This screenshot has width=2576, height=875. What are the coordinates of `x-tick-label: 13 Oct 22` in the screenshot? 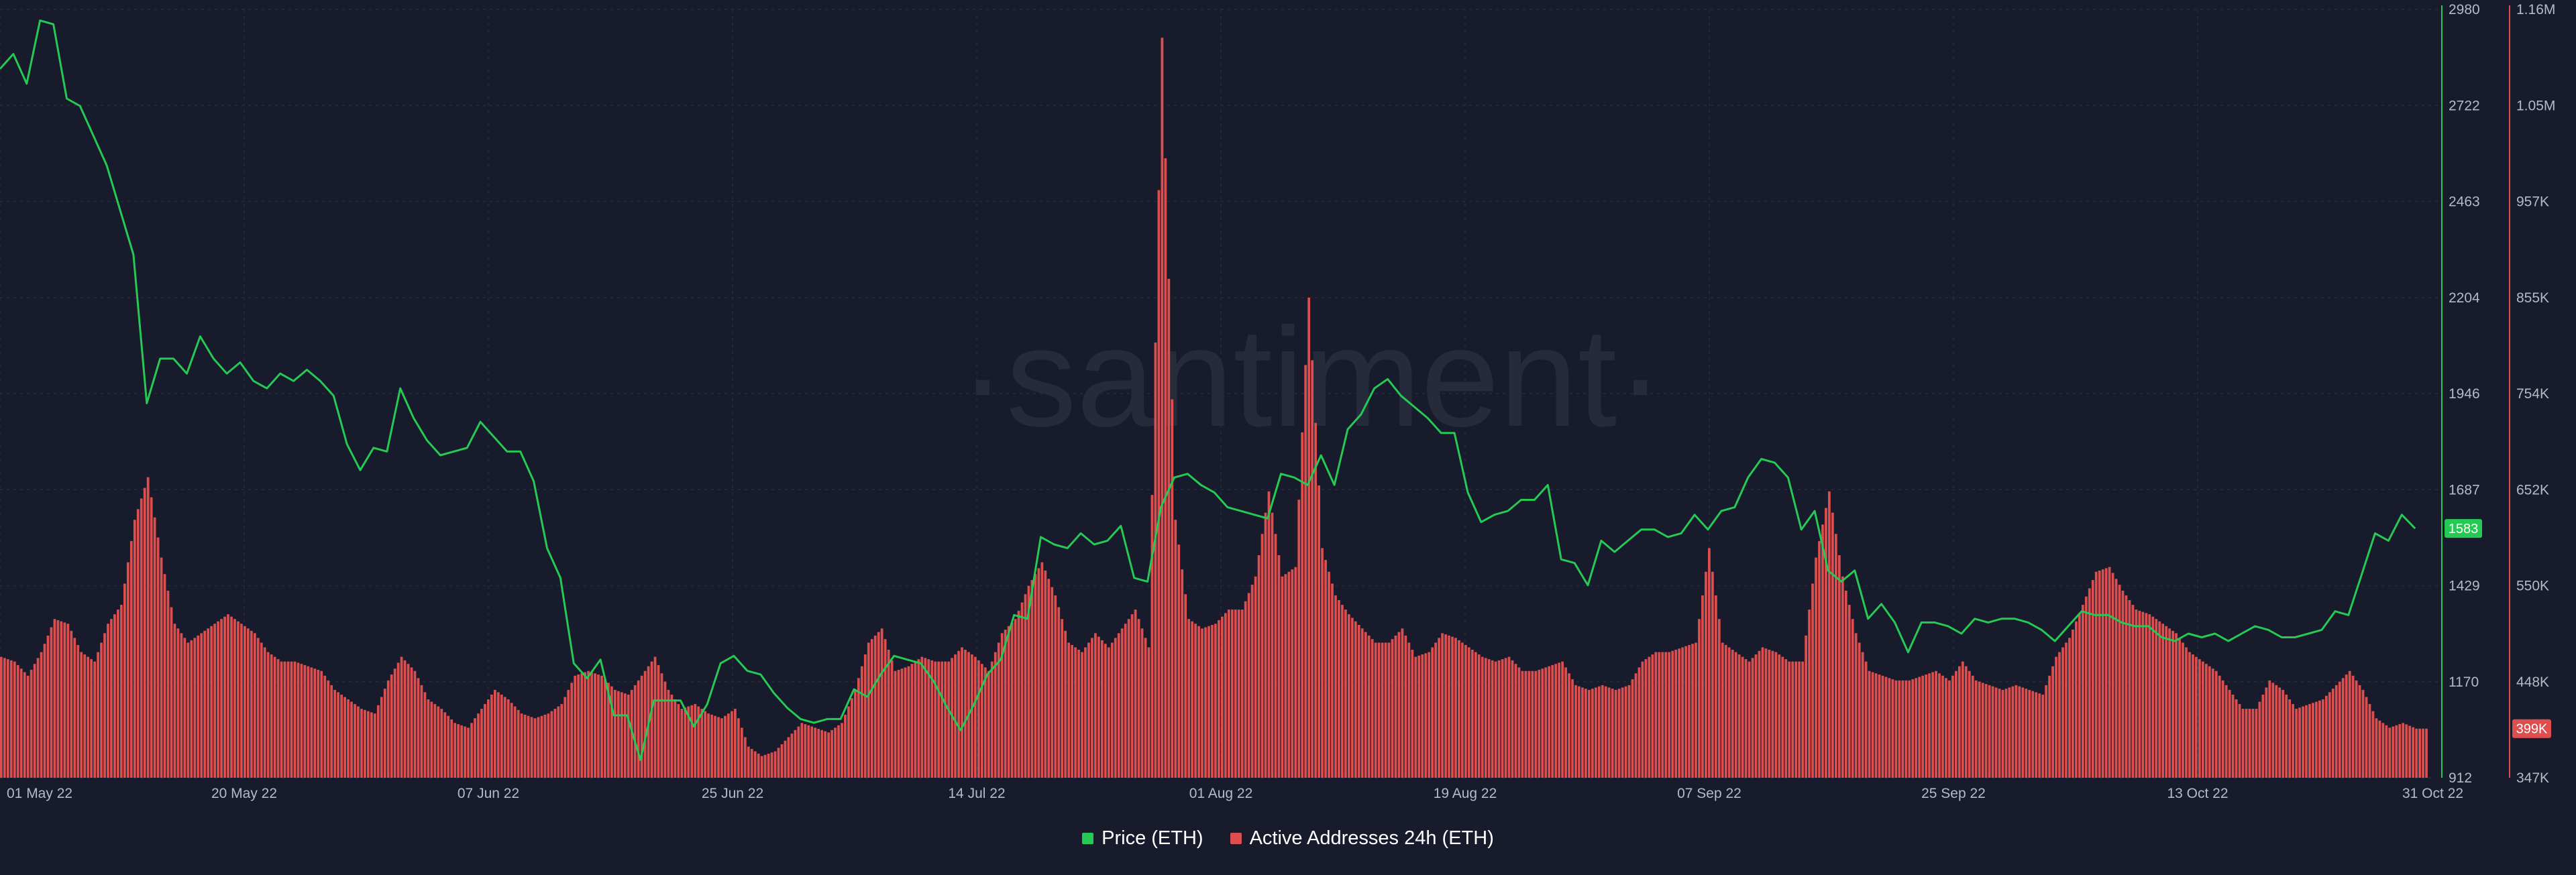 It's located at (2197, 793).